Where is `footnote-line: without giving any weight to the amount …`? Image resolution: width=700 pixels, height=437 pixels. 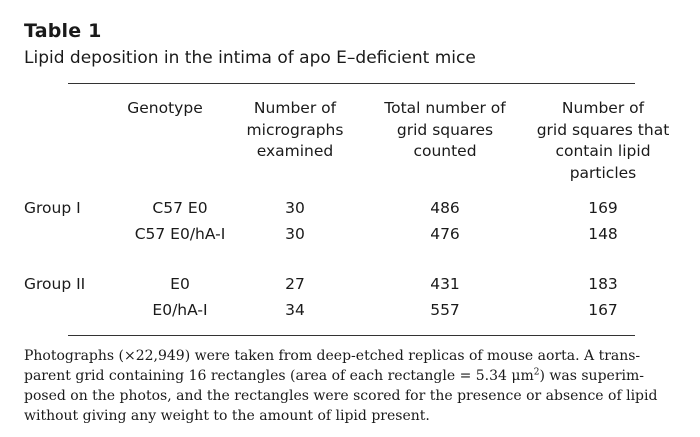 footnote-line: without giving any weight to the amount … is located at coordinates (227, 416).